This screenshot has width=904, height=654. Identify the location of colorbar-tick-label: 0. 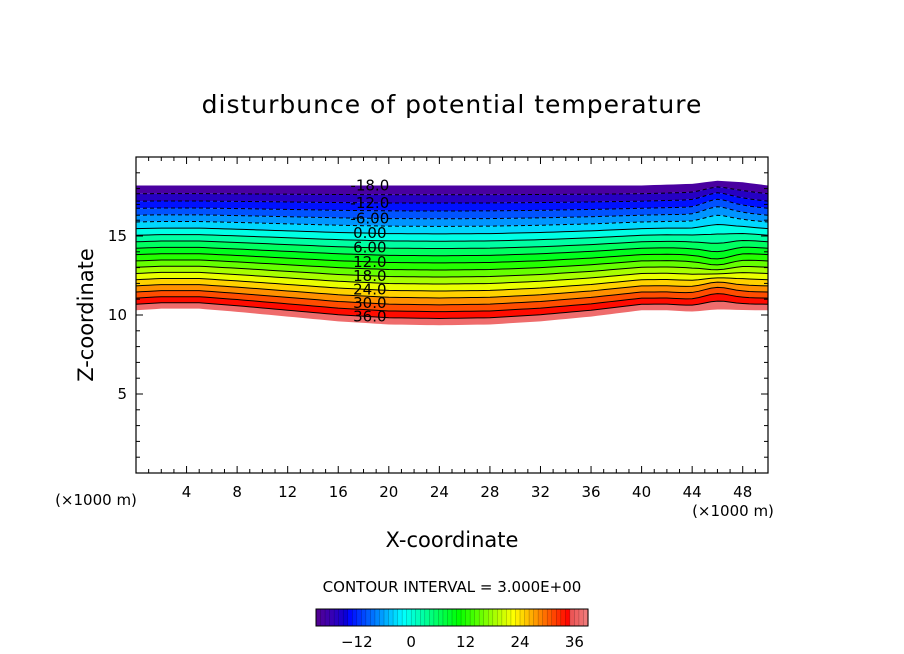
(411, 642).